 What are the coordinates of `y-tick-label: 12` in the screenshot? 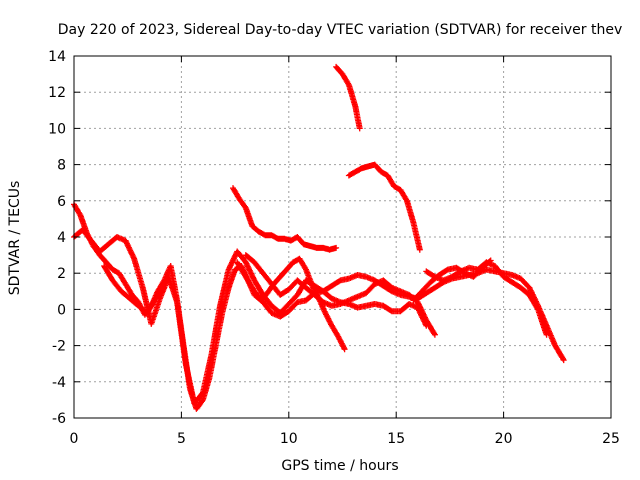 It's located at (57, 93).